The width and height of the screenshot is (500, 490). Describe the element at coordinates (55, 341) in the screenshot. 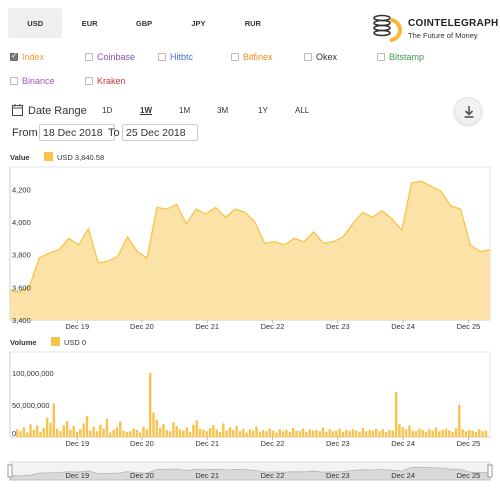

I see `volume-legend-swatch` at that location.